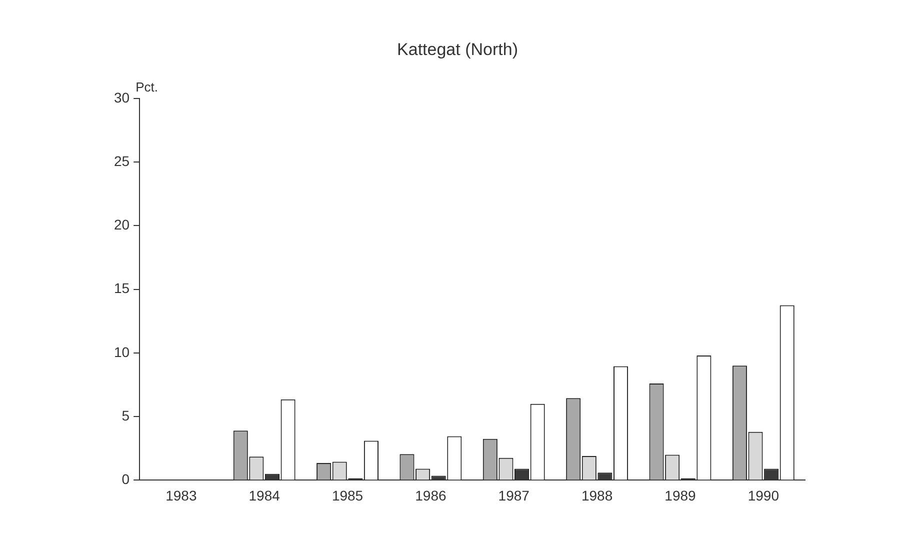 The width and height of the screenshot is (905, 533). What do you see at coordinates (126, 415) in the screenshot?
I see `y-tick-label: 5` at bounding box center [126, 415].